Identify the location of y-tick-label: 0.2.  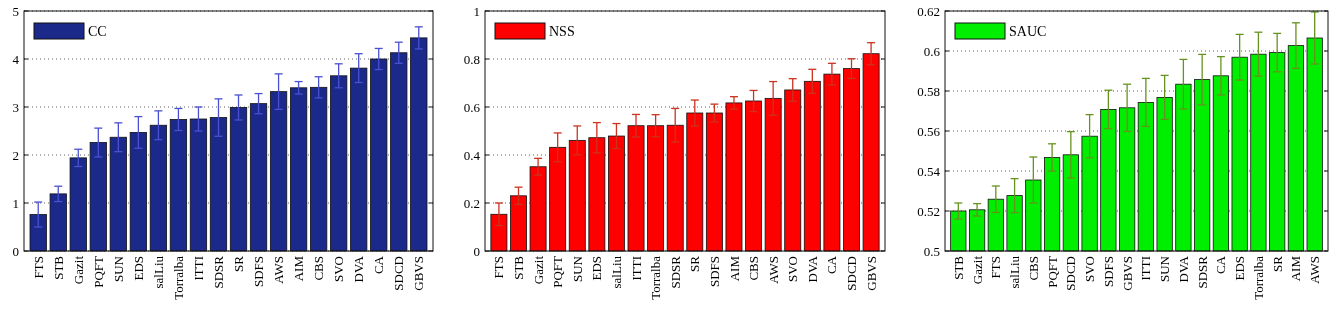
(471, 203).